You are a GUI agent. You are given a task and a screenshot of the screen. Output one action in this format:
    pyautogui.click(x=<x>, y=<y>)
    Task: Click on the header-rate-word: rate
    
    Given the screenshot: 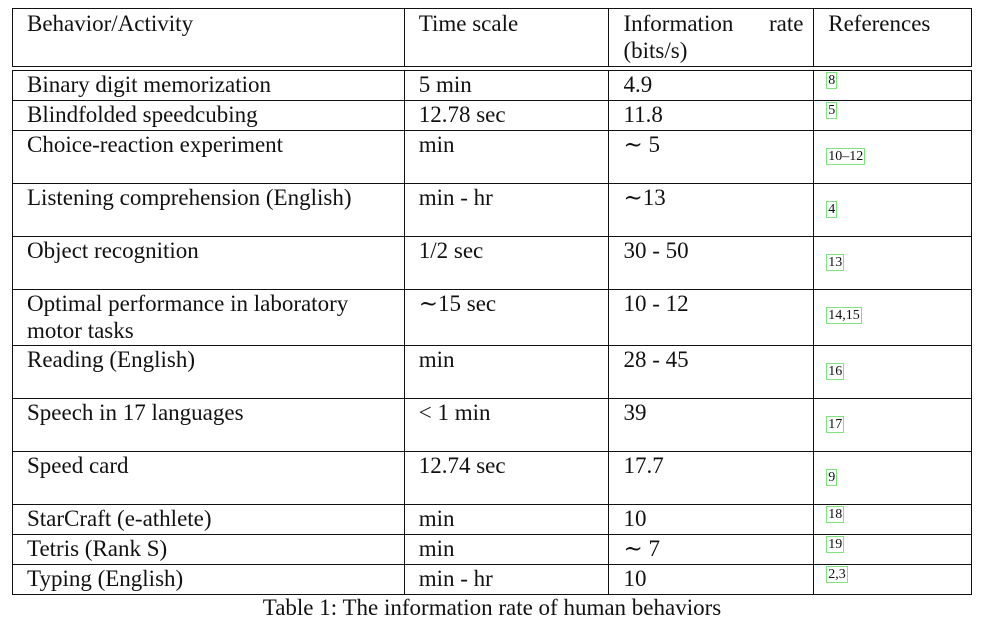 What is the action you would take?
    pyautogui.click(x=786, y=23)
    